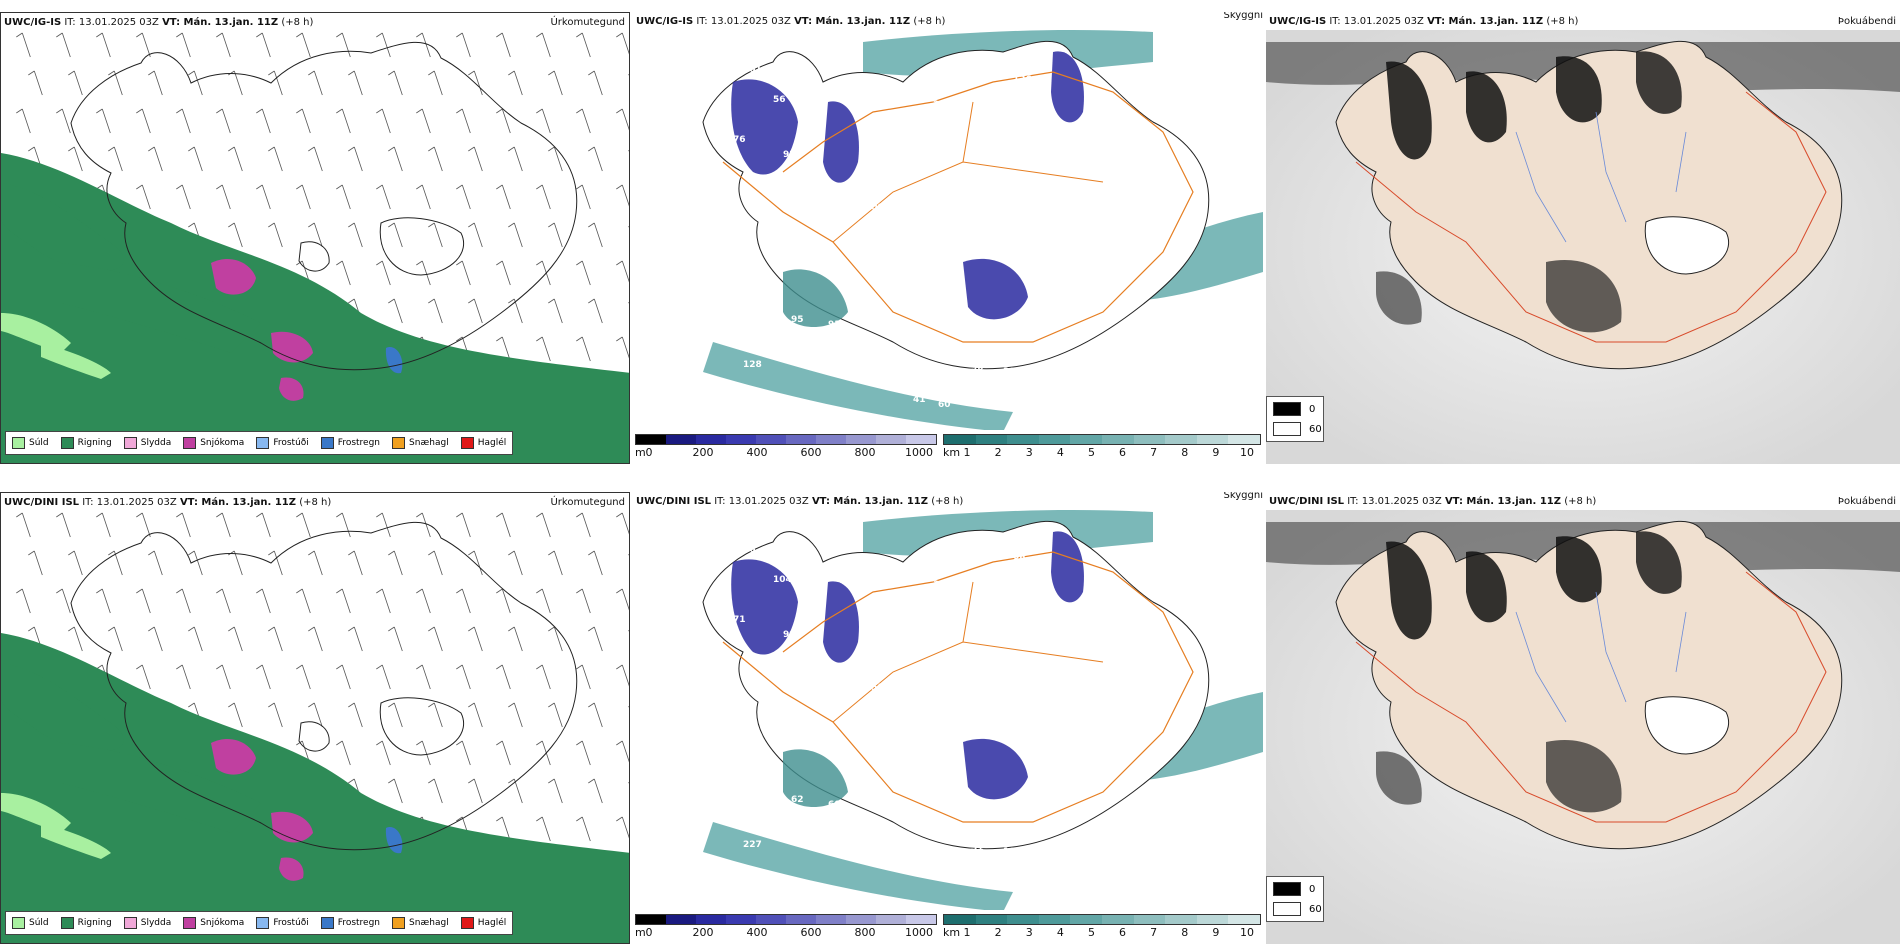  I want to click on drizzle-streak, so click(76, 841).